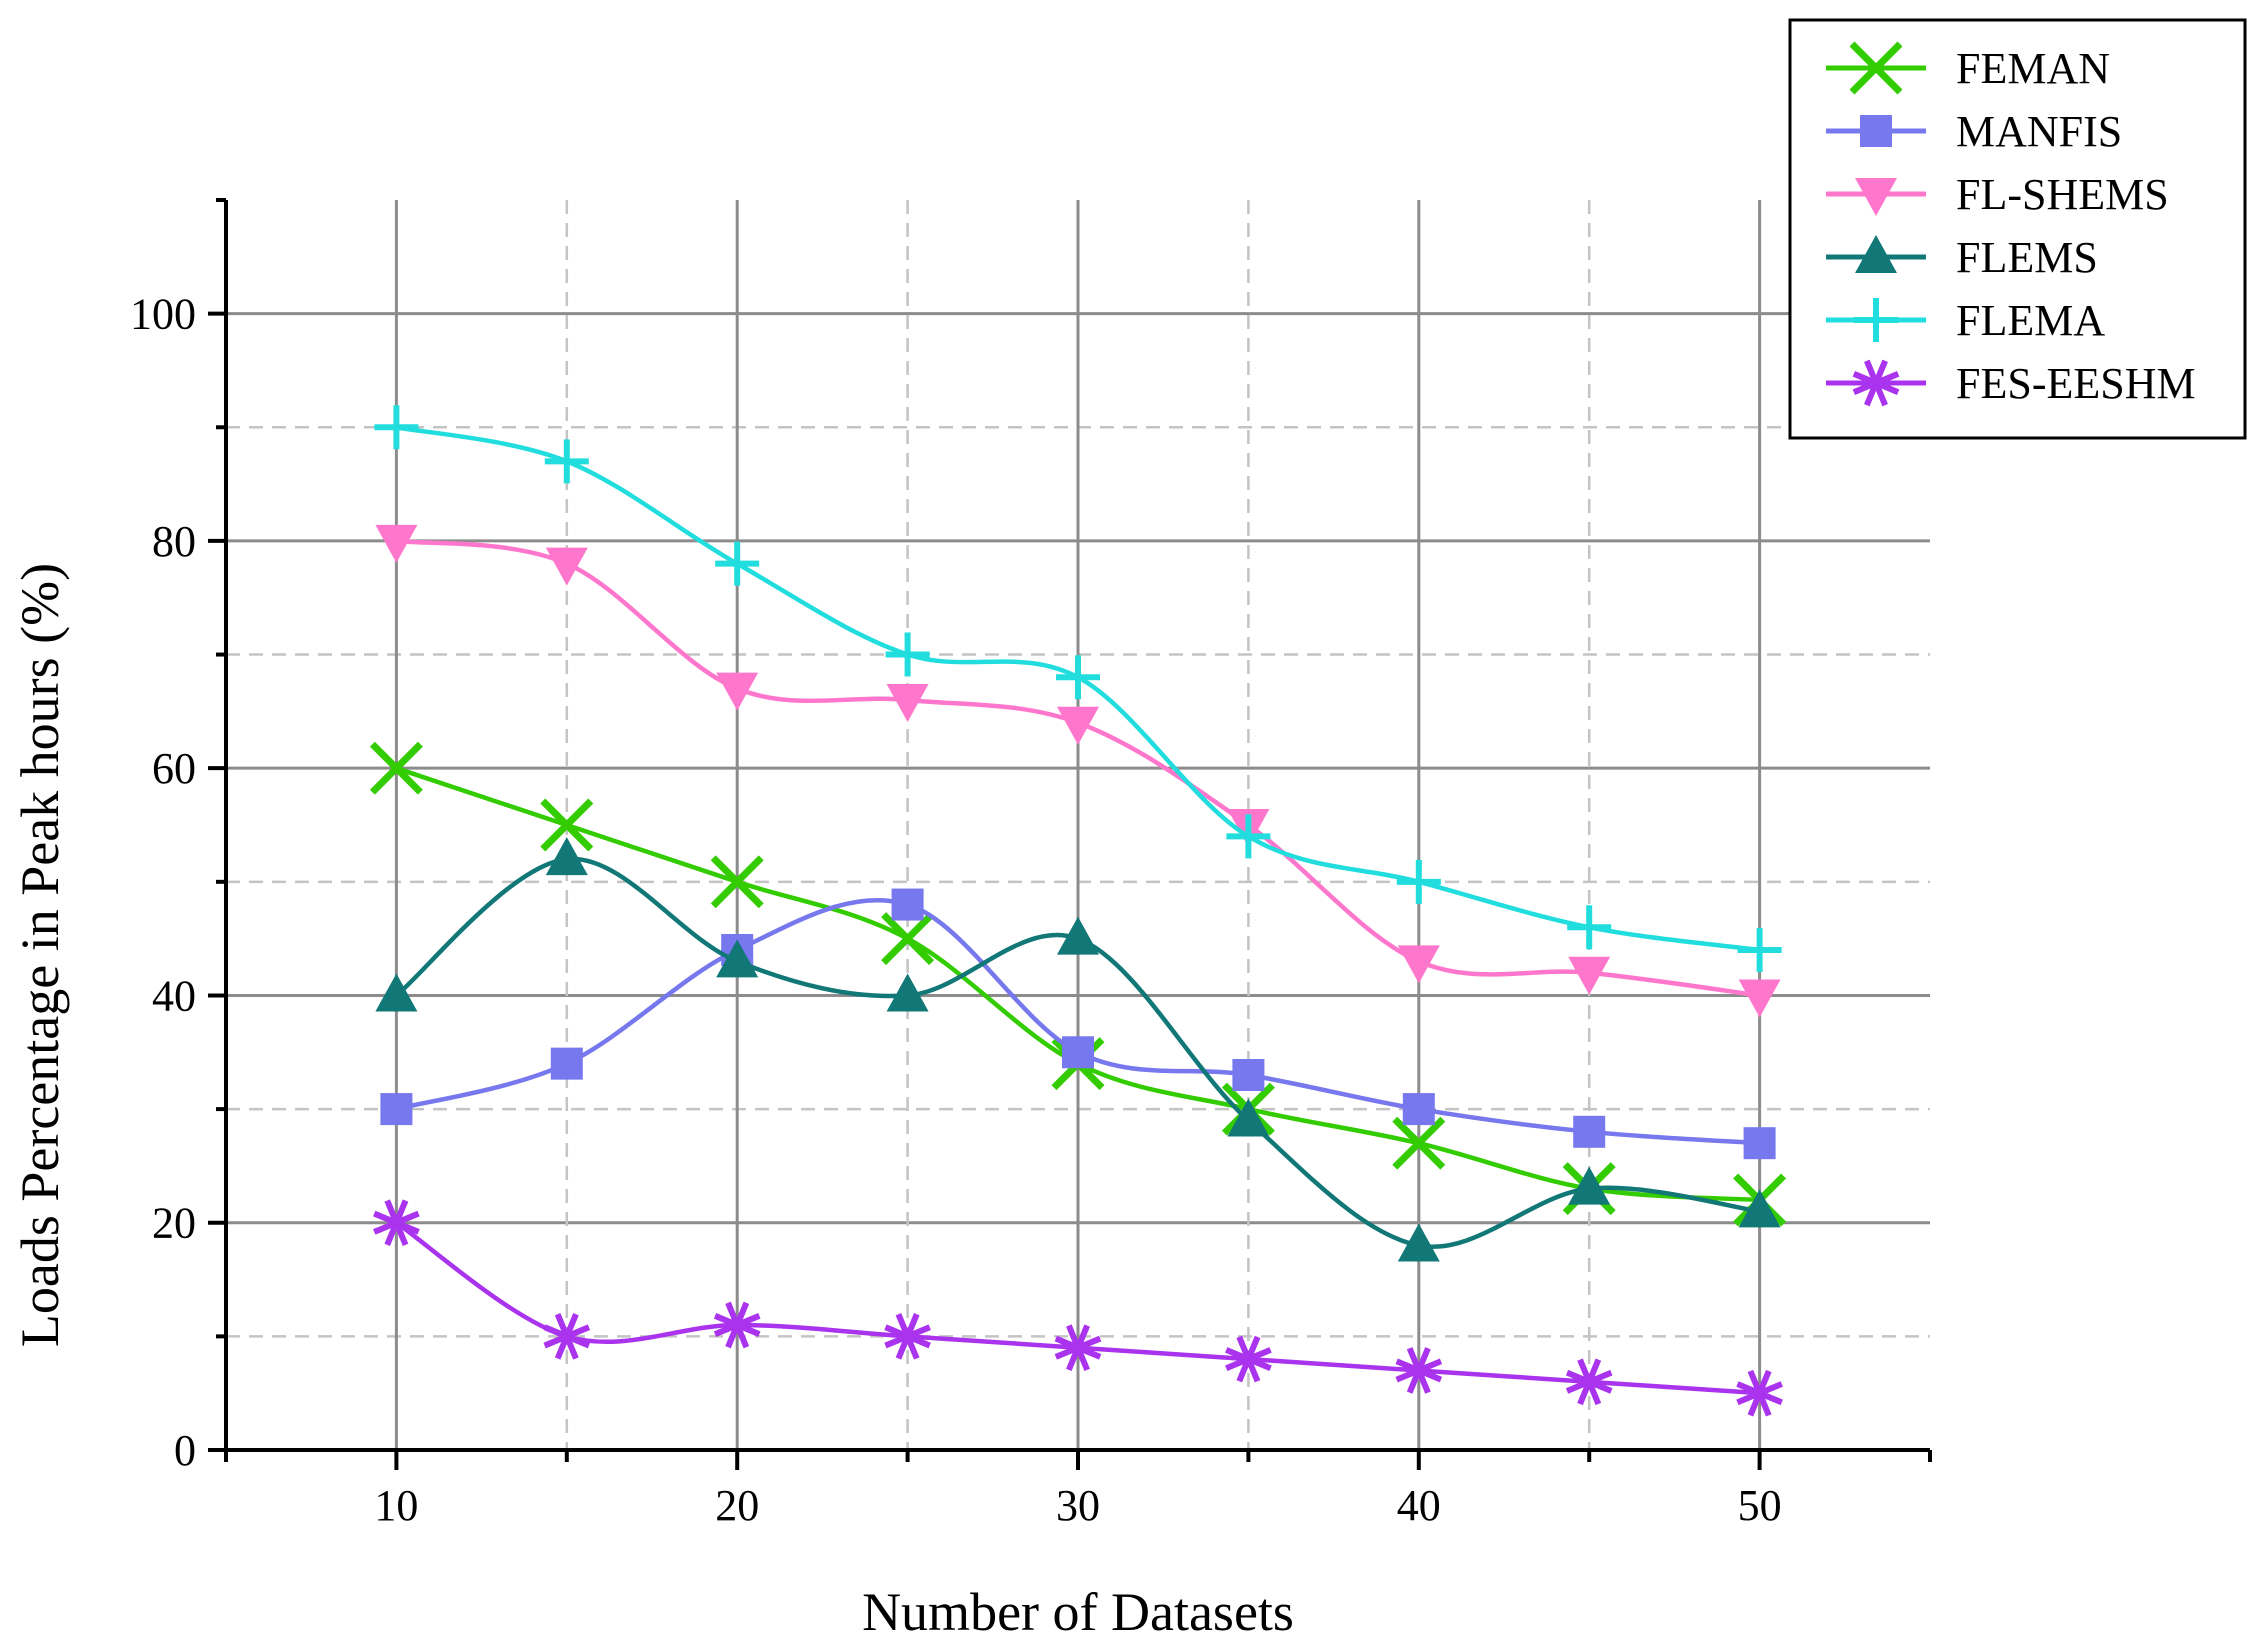 This screenshot has width=2262, height=1648. I want to click on legend-entry: FL-SHEMS, so click(1997, 194).